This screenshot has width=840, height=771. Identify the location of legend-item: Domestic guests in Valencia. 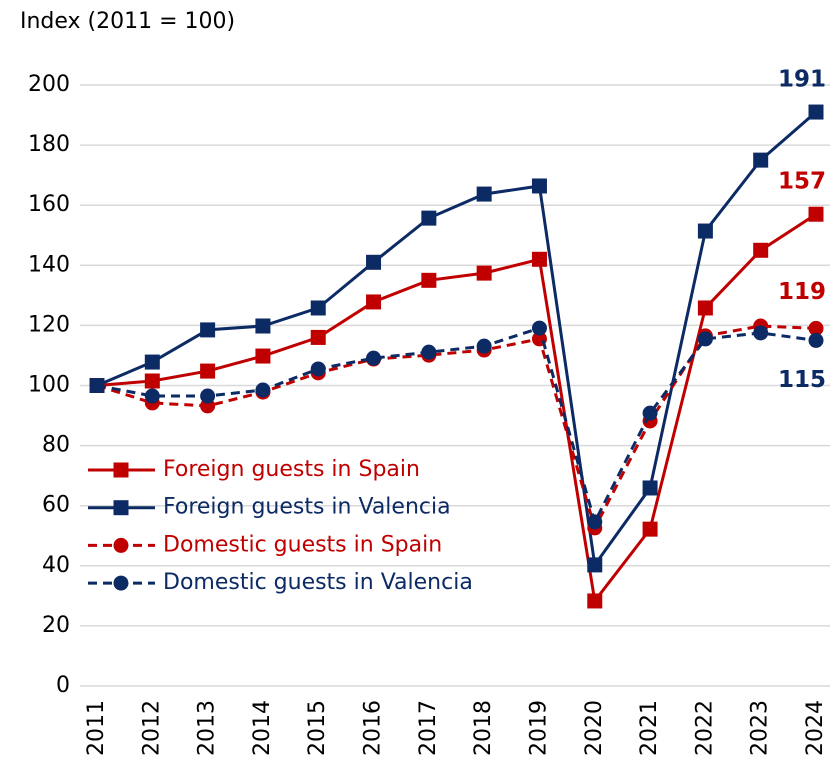
(280, 582).